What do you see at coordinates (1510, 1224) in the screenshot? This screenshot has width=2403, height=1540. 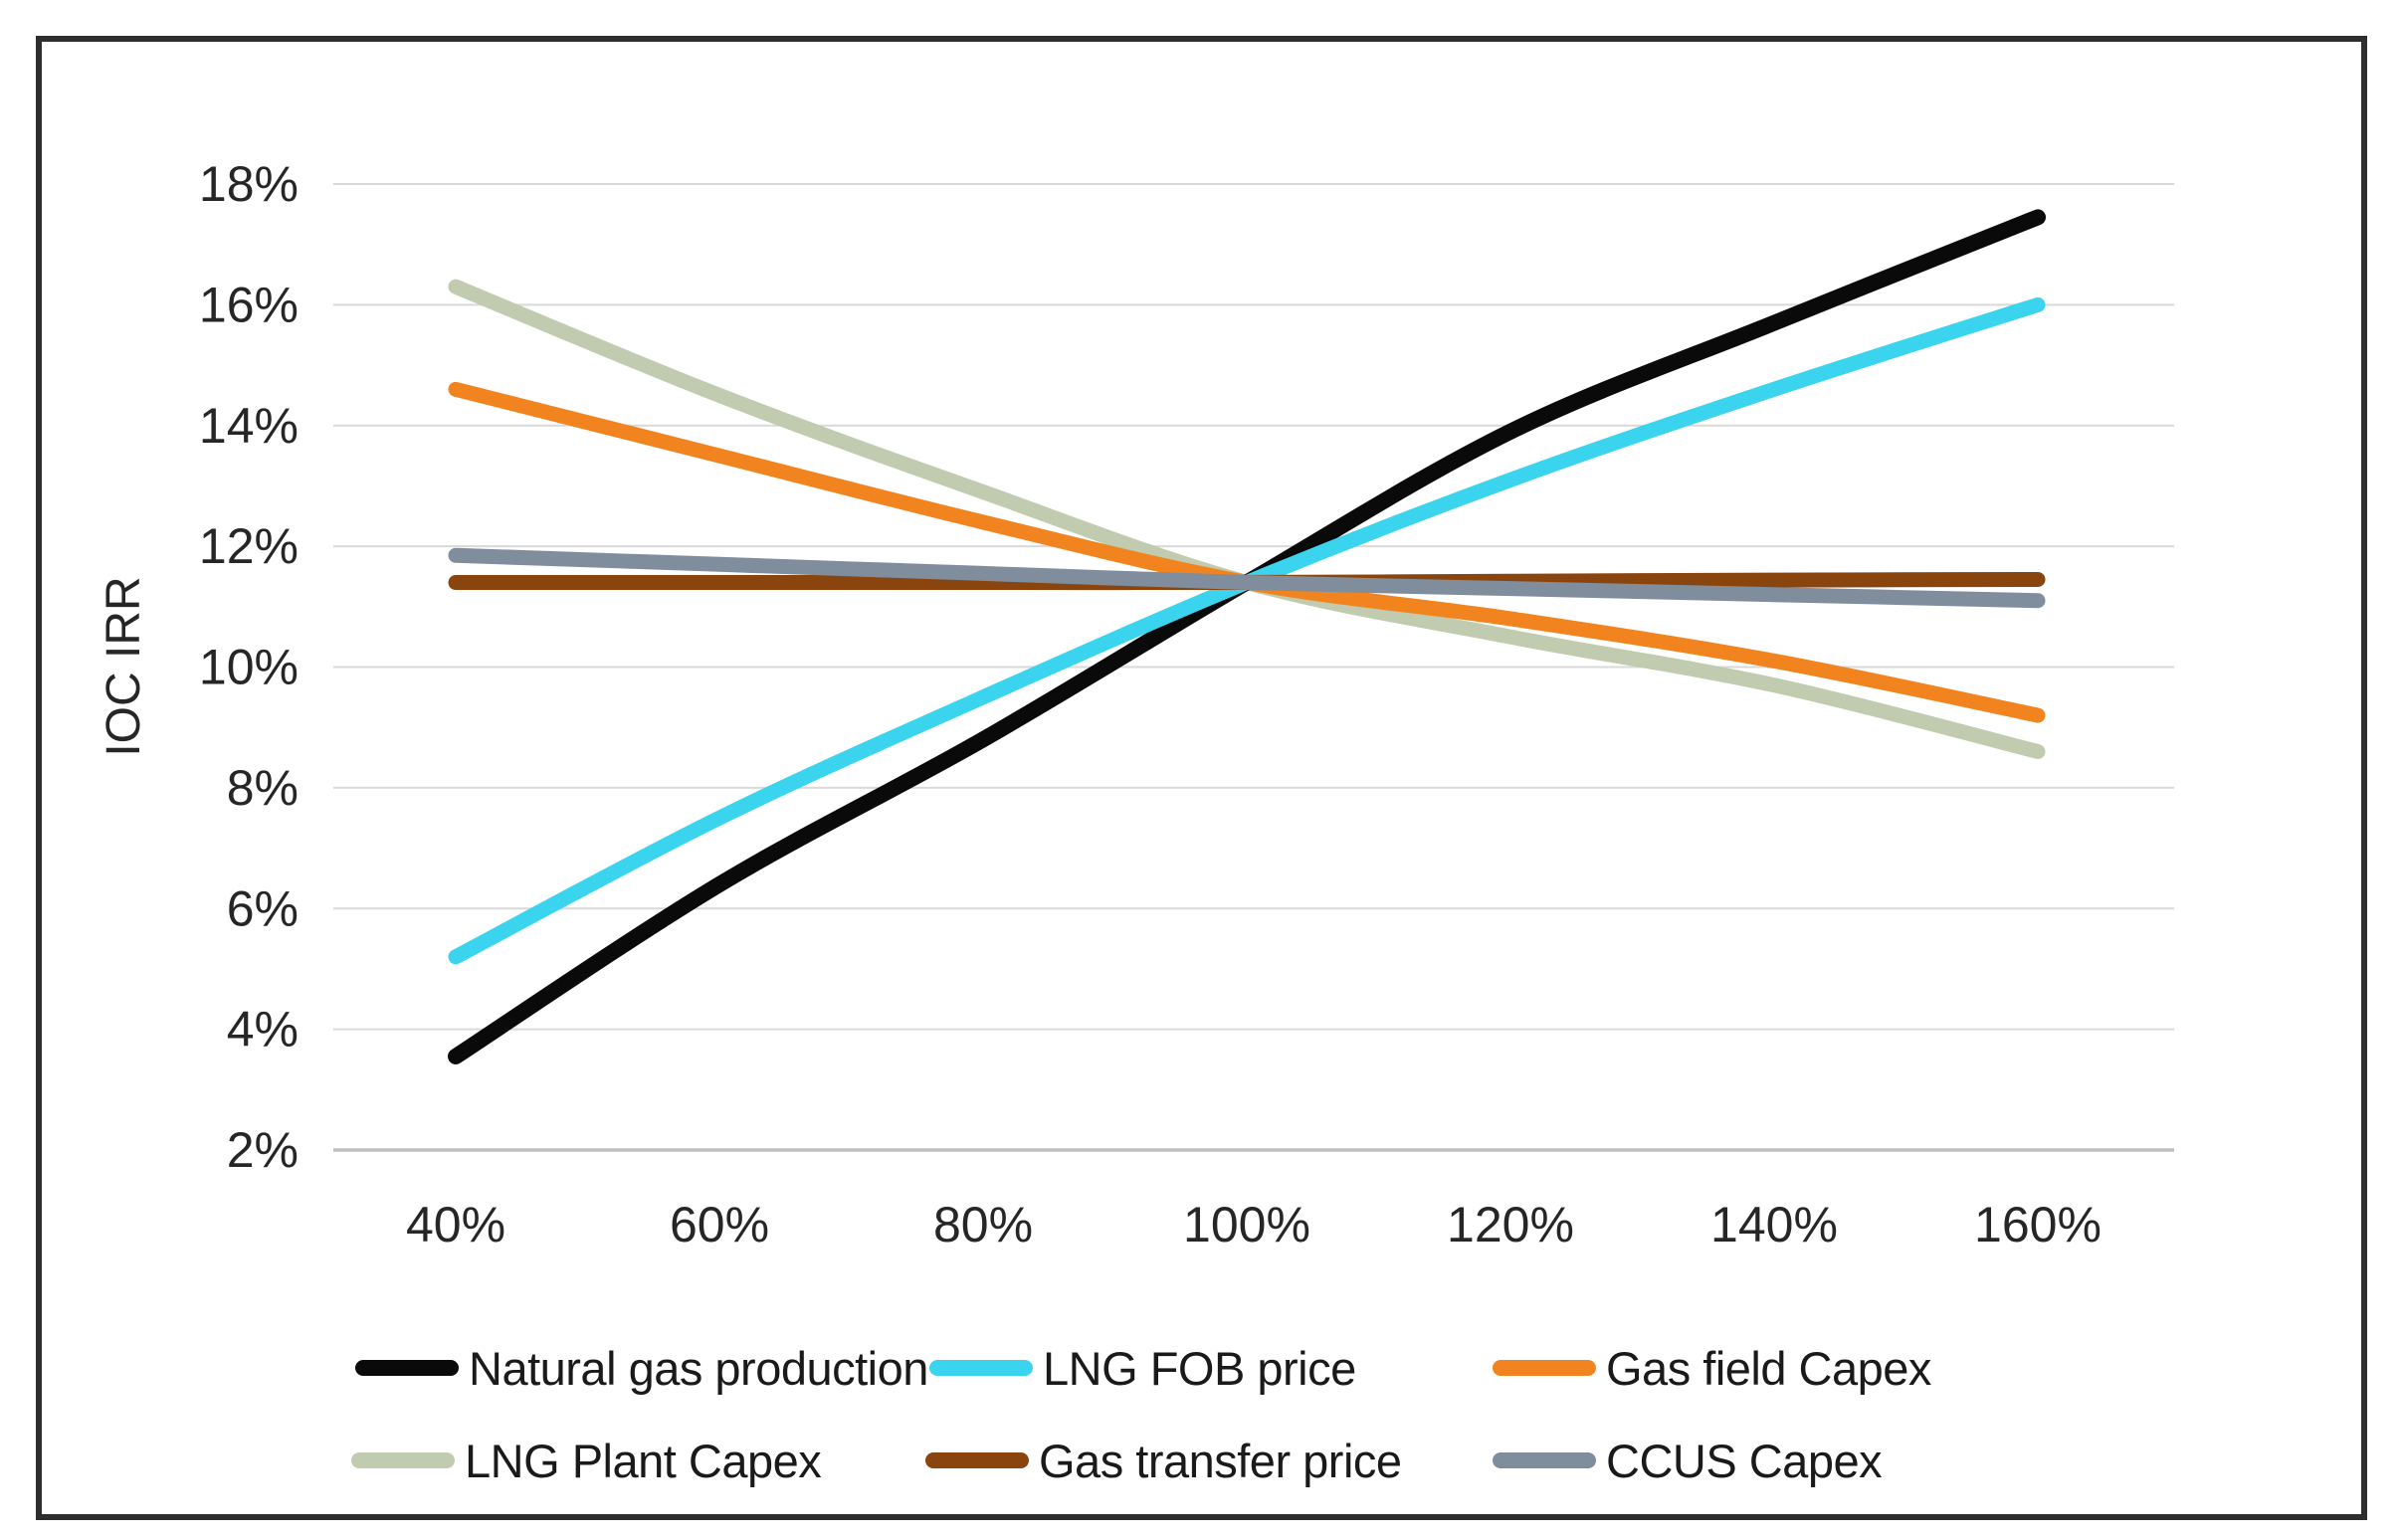 I see `x-tick-label: 120%` at bounding box center [1510, 1224].